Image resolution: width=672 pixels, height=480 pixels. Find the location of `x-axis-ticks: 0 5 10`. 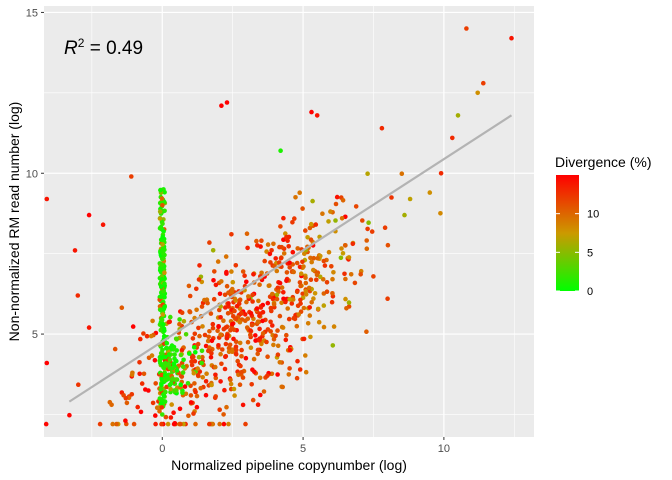

x-axis-ticks: 0 5 10 is located at coordinates (304, 446).